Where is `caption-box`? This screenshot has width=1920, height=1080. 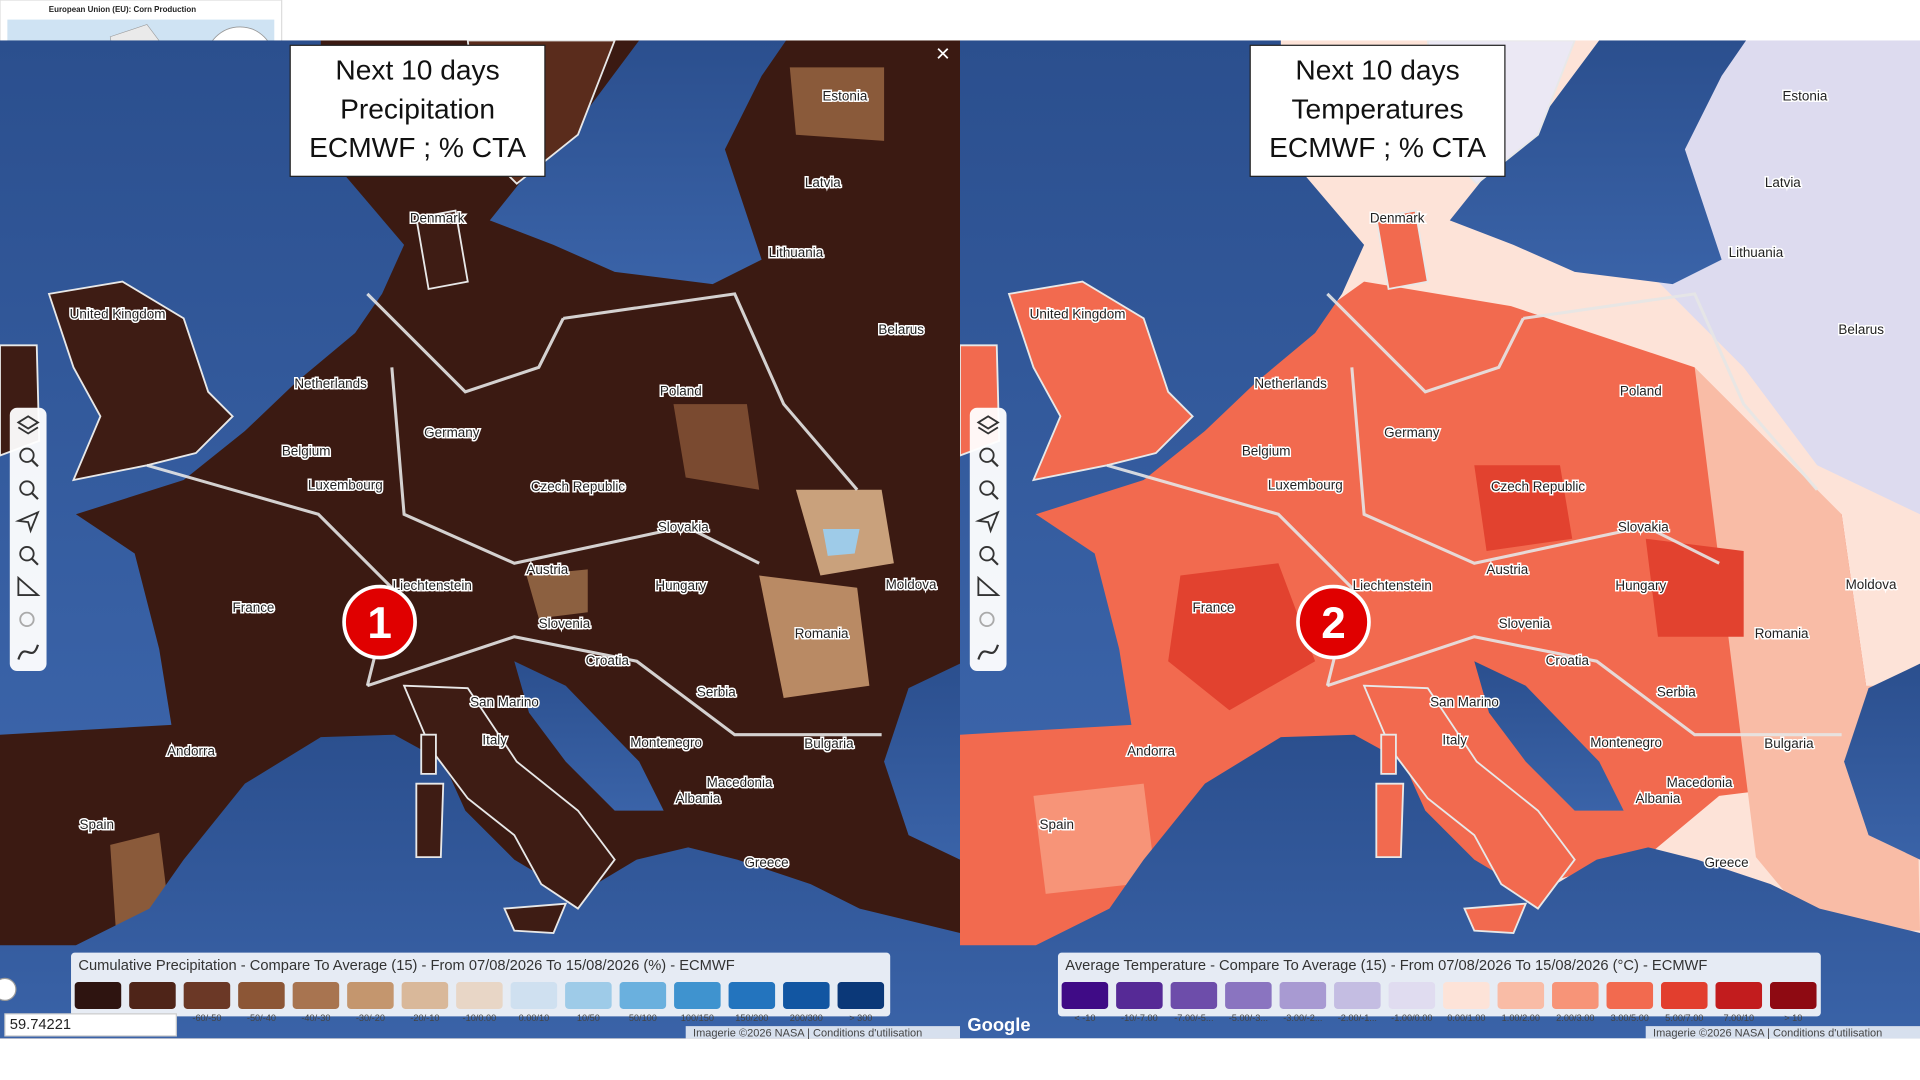
caption-box is located at coordinates (417, 110).